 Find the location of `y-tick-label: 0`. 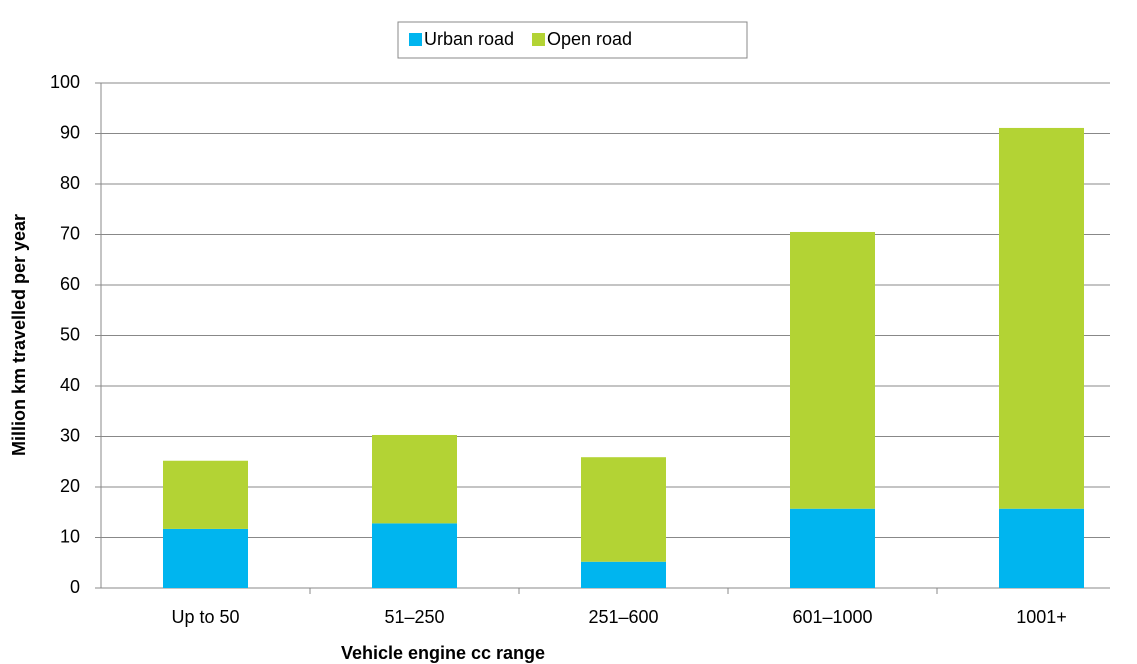

y-tick-label: 0 is located at coordinates (75, 587).